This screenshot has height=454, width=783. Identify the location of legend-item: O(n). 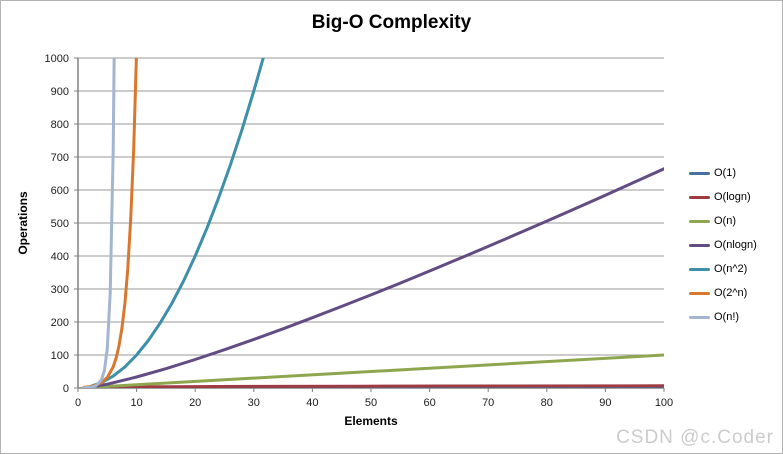
(723, 221).